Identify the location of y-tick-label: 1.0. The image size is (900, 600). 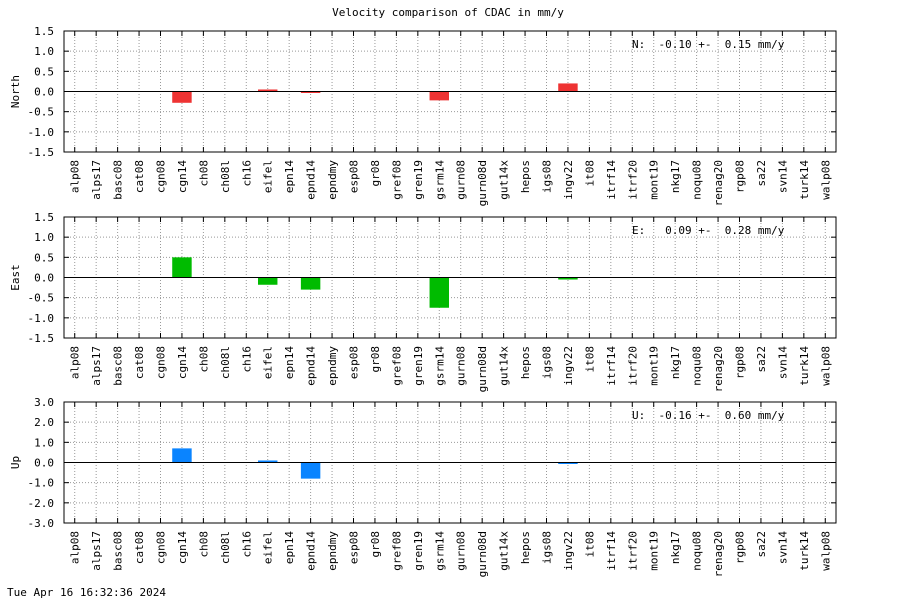
(44, 237).